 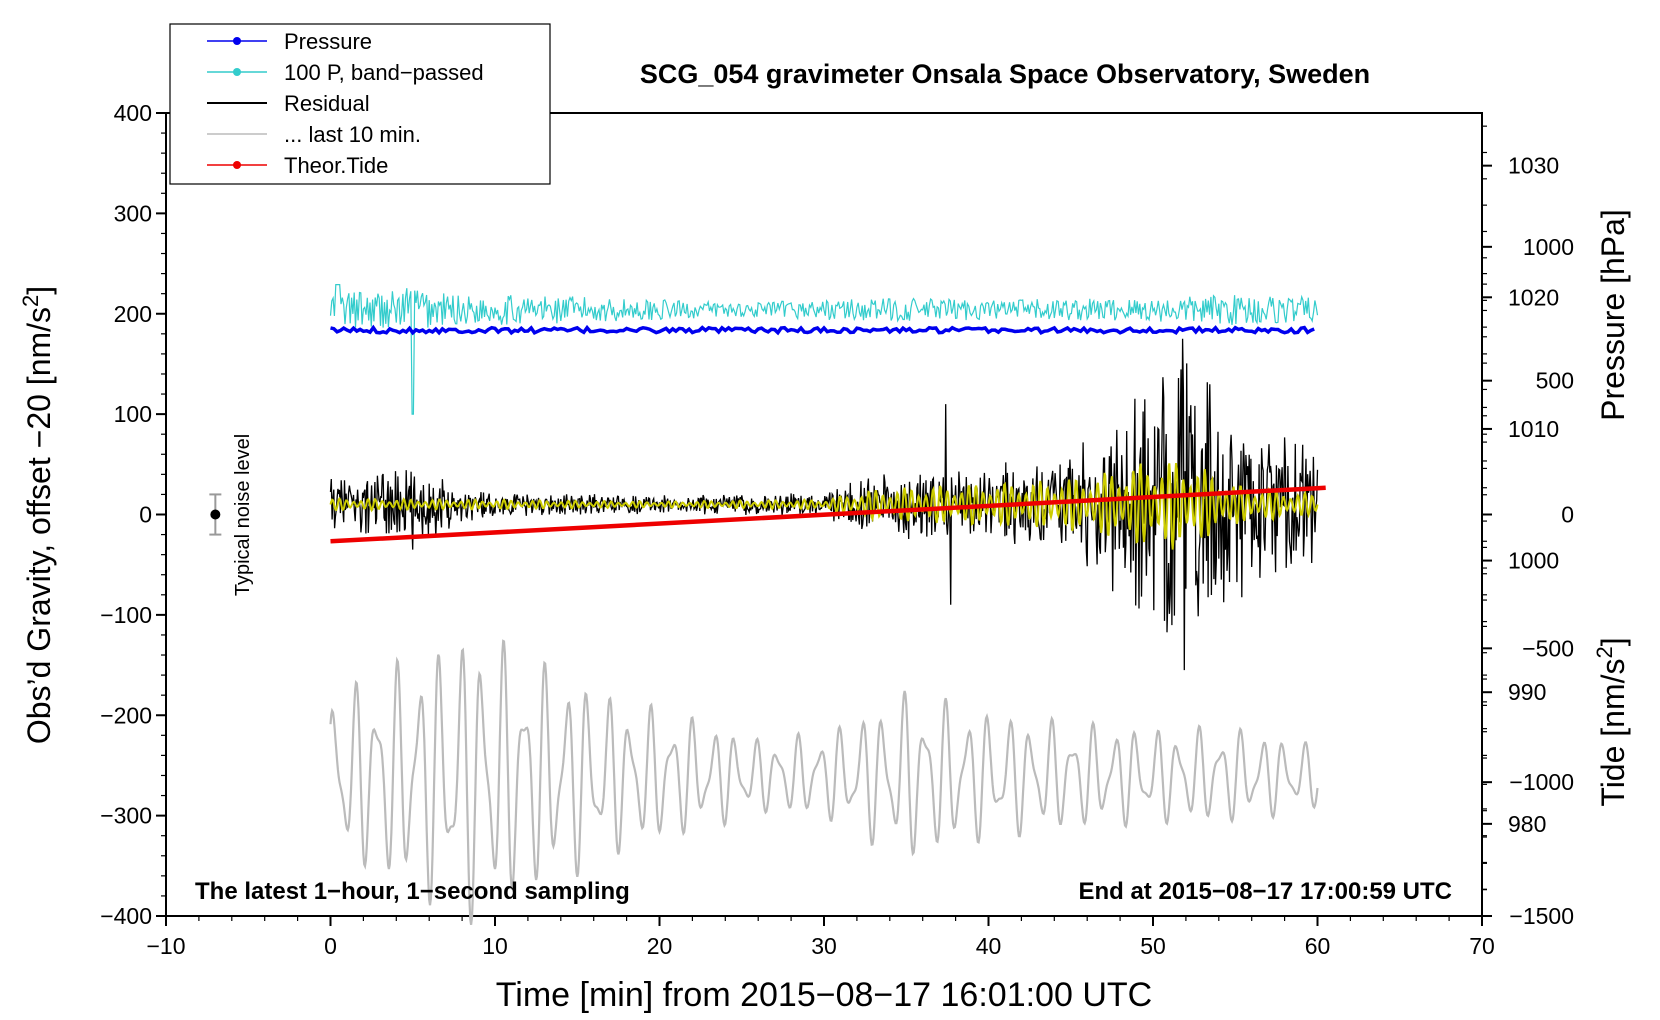 What do you see at coordinates (133, 414) in the screenshot?
I see `y-tick-label: 100` at bounding box center [133, 414].